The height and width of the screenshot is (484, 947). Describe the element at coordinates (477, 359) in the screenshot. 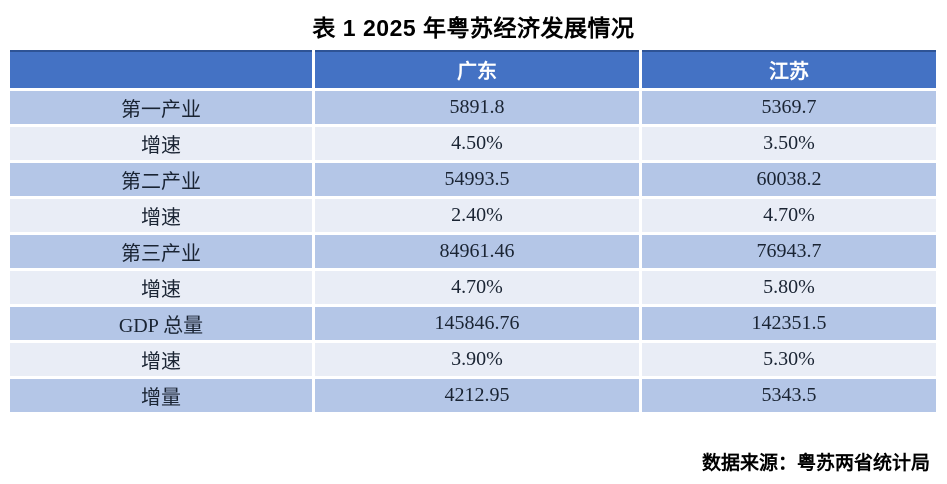

I see `value-cell-guangdong: 3.90%` at that location.